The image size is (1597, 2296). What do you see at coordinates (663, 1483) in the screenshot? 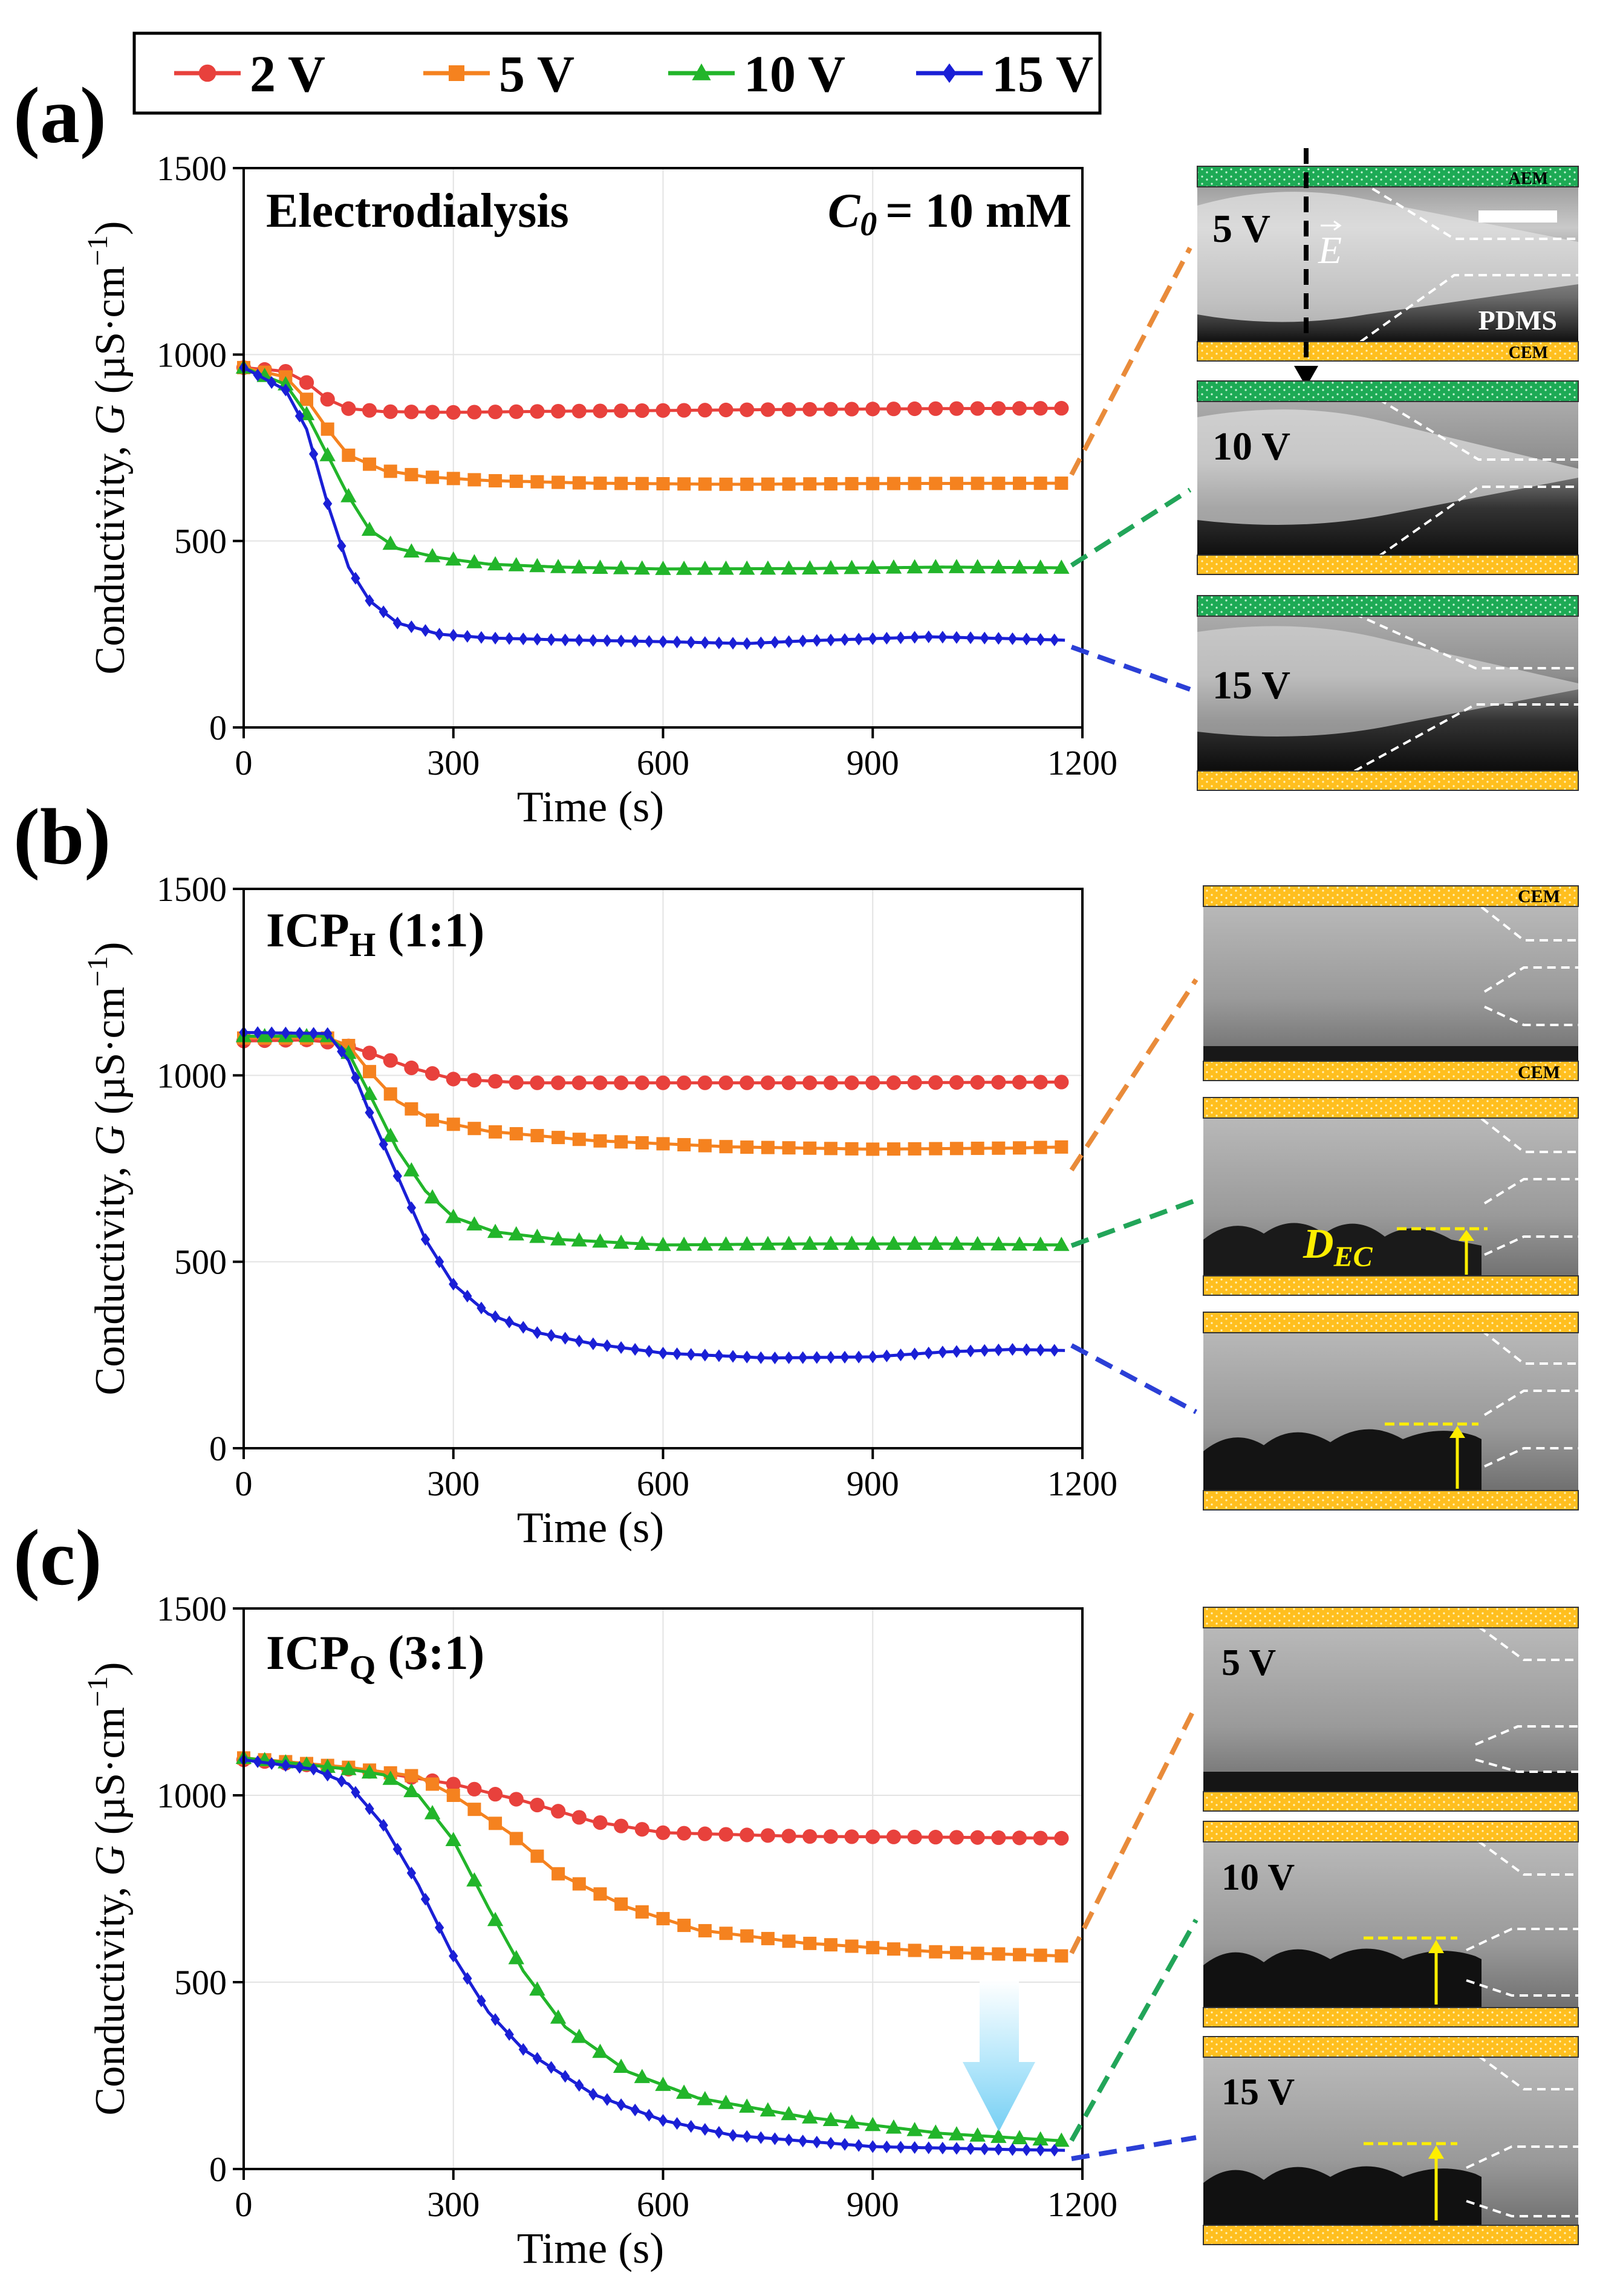
I see `x-tick-label: 600` at bounding box center [663, 1483].